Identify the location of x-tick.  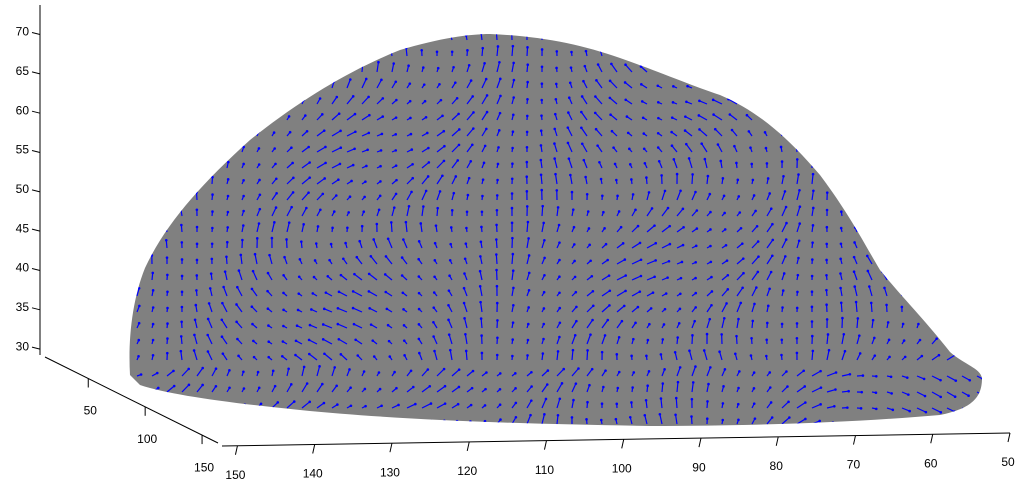
(468, 446).